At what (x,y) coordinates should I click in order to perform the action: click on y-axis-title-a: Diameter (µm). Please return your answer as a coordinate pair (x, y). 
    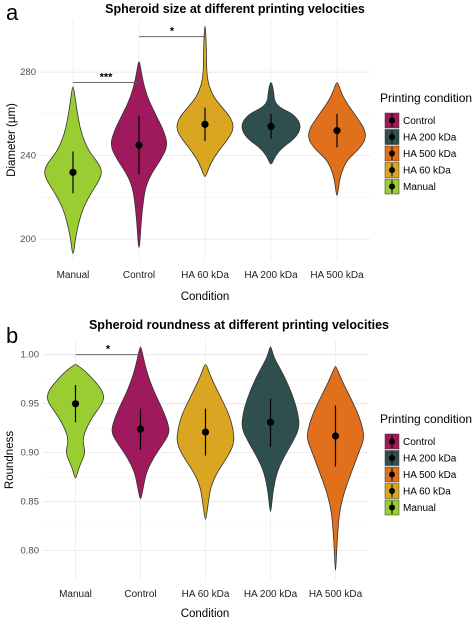
    Looking at the image, I should click on (12, 140).